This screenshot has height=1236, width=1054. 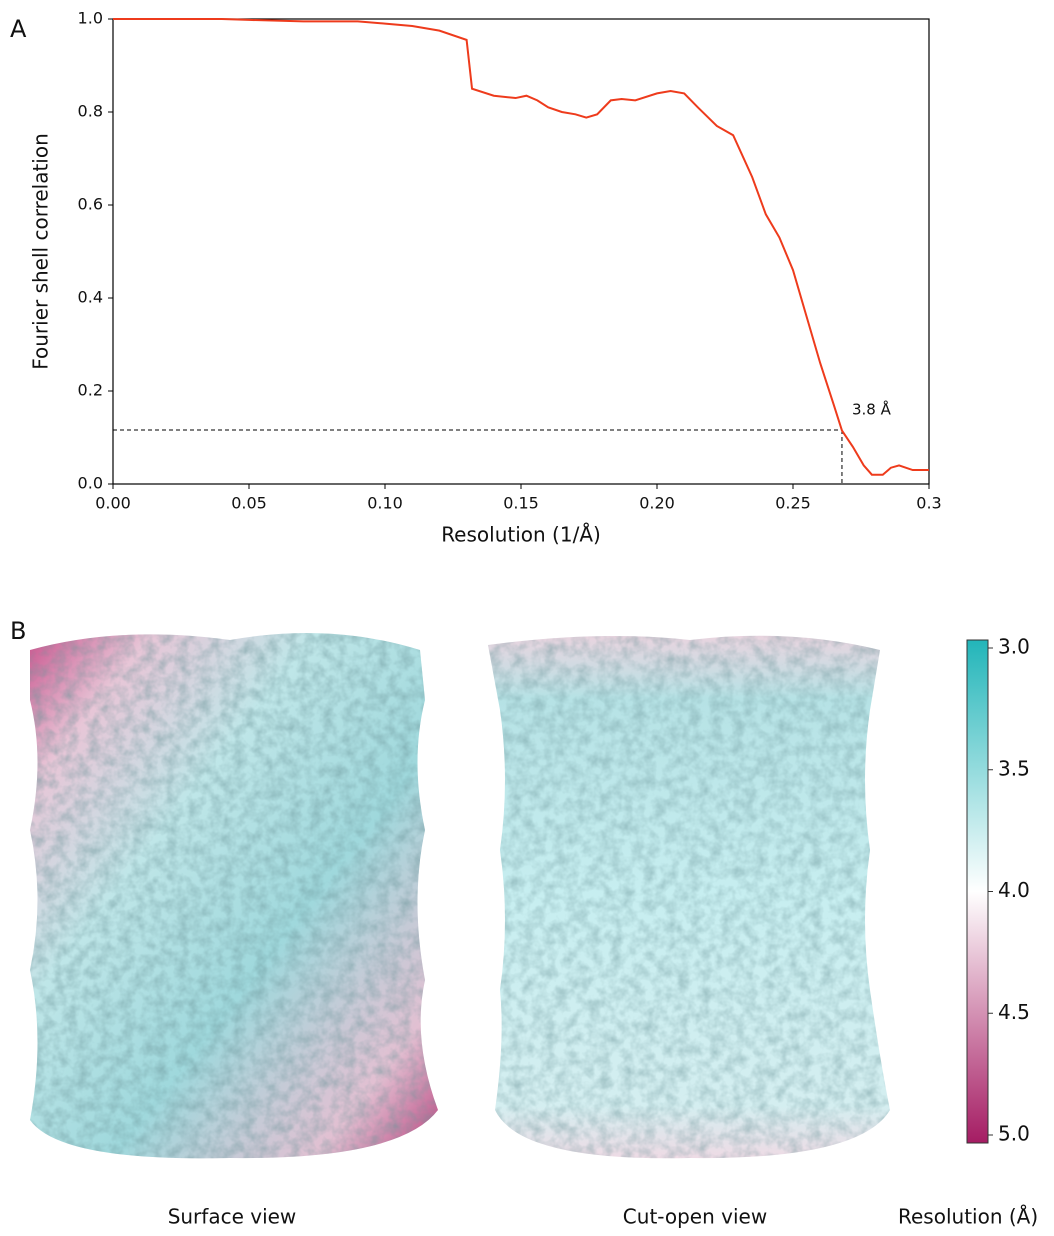 I want to click on x-tick-label: 0.00, so click(x=113, y=503).